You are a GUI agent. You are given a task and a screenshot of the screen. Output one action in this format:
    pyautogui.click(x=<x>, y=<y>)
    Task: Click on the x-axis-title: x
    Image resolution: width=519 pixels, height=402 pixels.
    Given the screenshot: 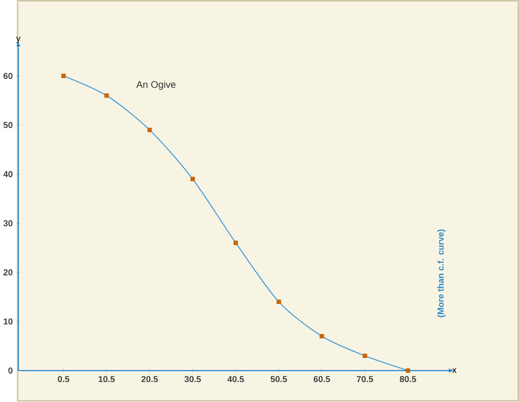 What is the action you would take?
    pyautogui.click(x=454, y=371)
    